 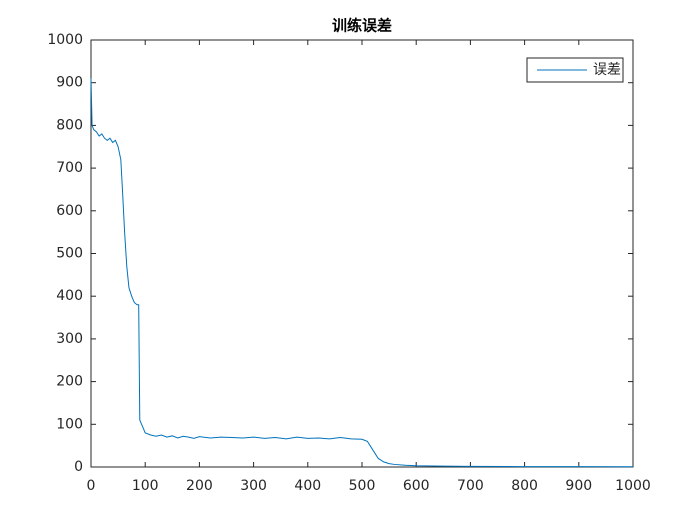 I want to click on x-tick-label: 600, so click(x=416, y=486).